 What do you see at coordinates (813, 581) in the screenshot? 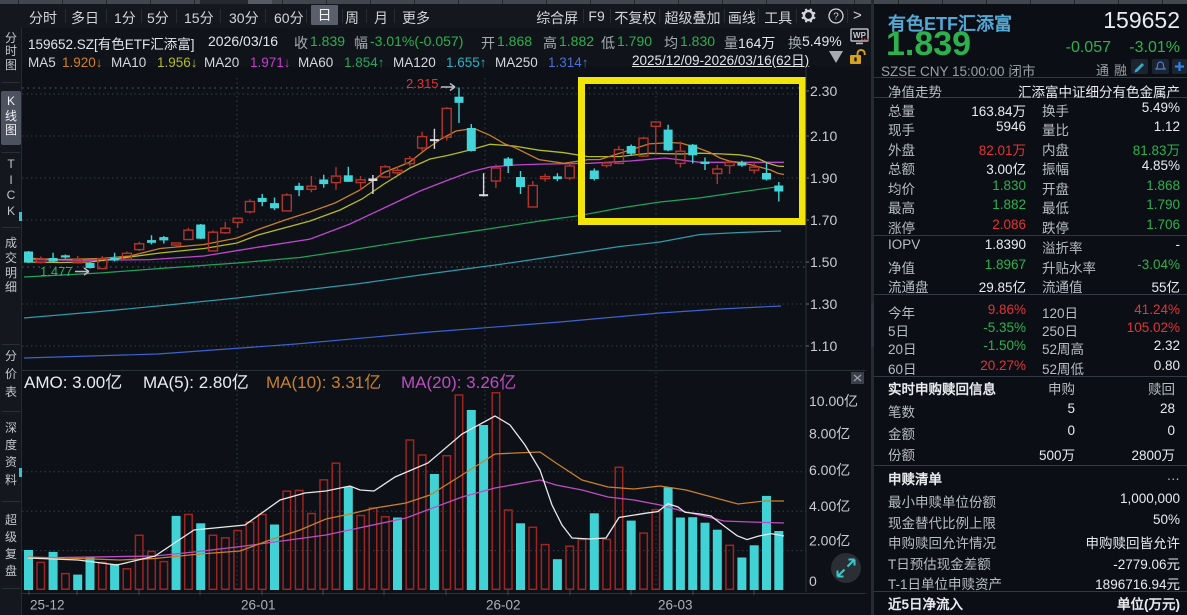
I see `svg-text: 0` at bounding box center [813, 581].